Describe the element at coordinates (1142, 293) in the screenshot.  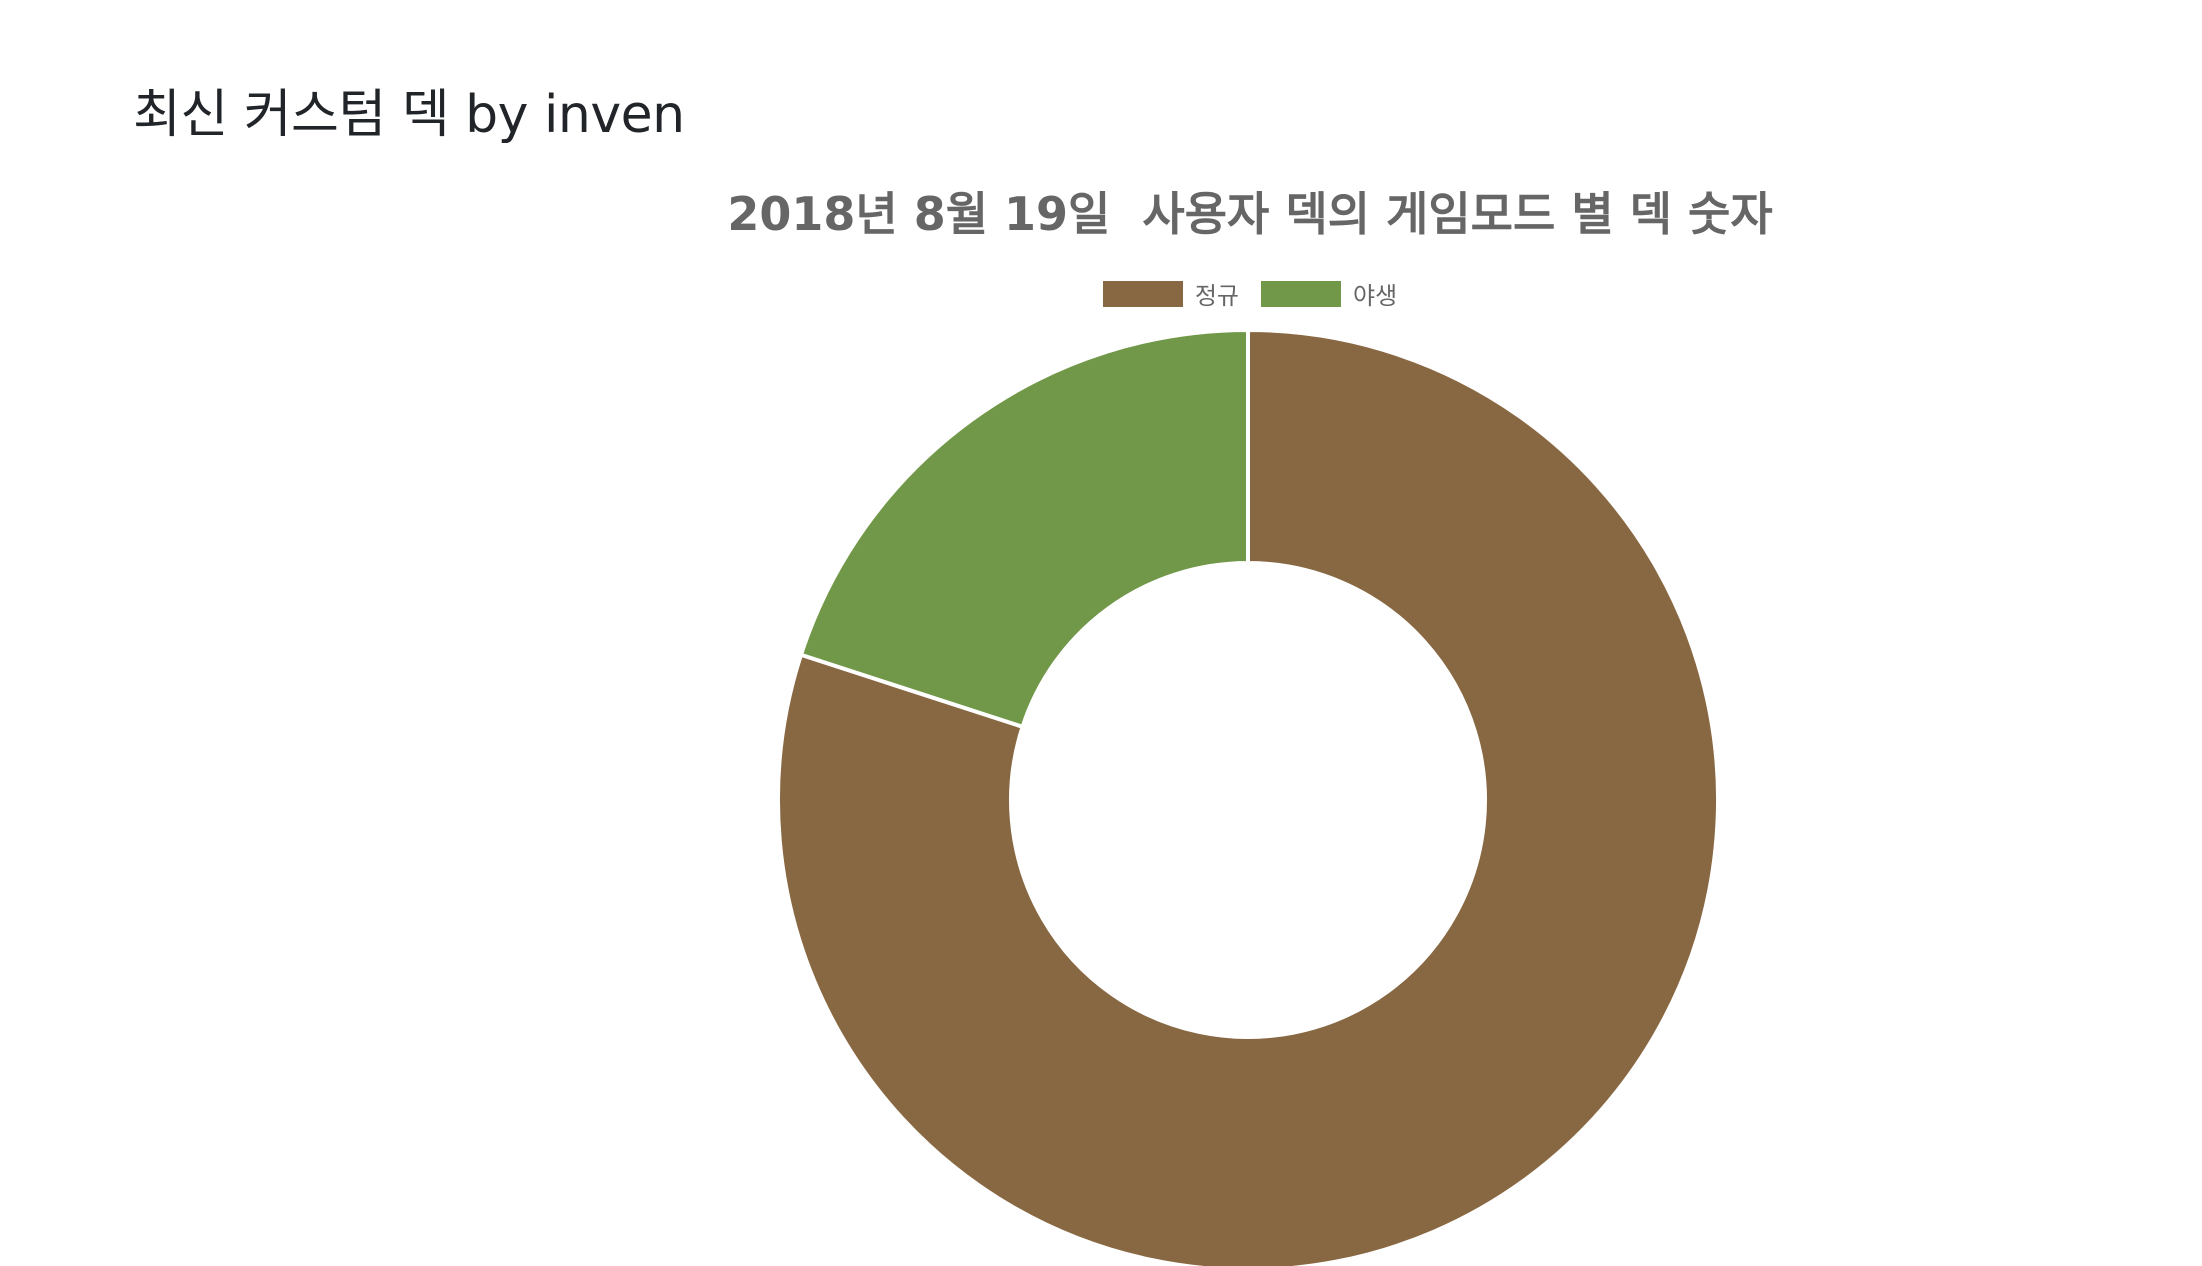
I see `legend-swatch-regular` at that location.